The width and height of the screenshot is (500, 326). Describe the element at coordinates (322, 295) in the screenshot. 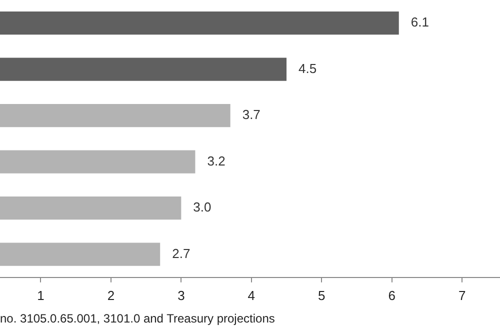

I see `x-tick-label: 5` at that location.